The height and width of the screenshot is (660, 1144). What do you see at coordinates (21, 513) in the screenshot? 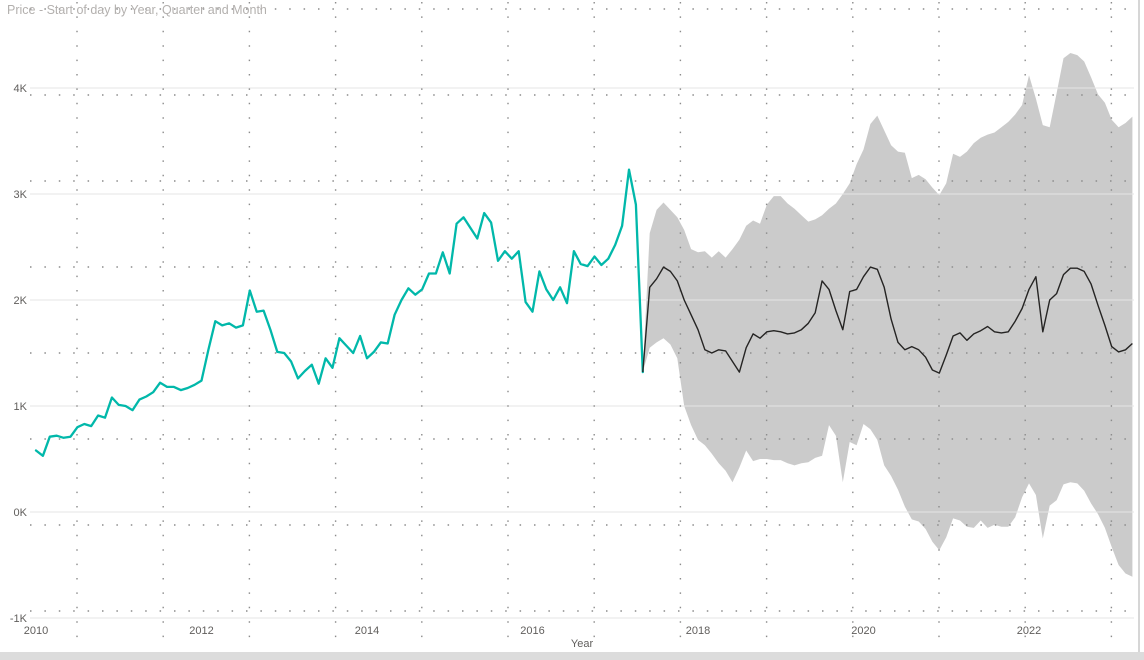
I see `y-tick-label: 0K` at bounding box center [21, 513].